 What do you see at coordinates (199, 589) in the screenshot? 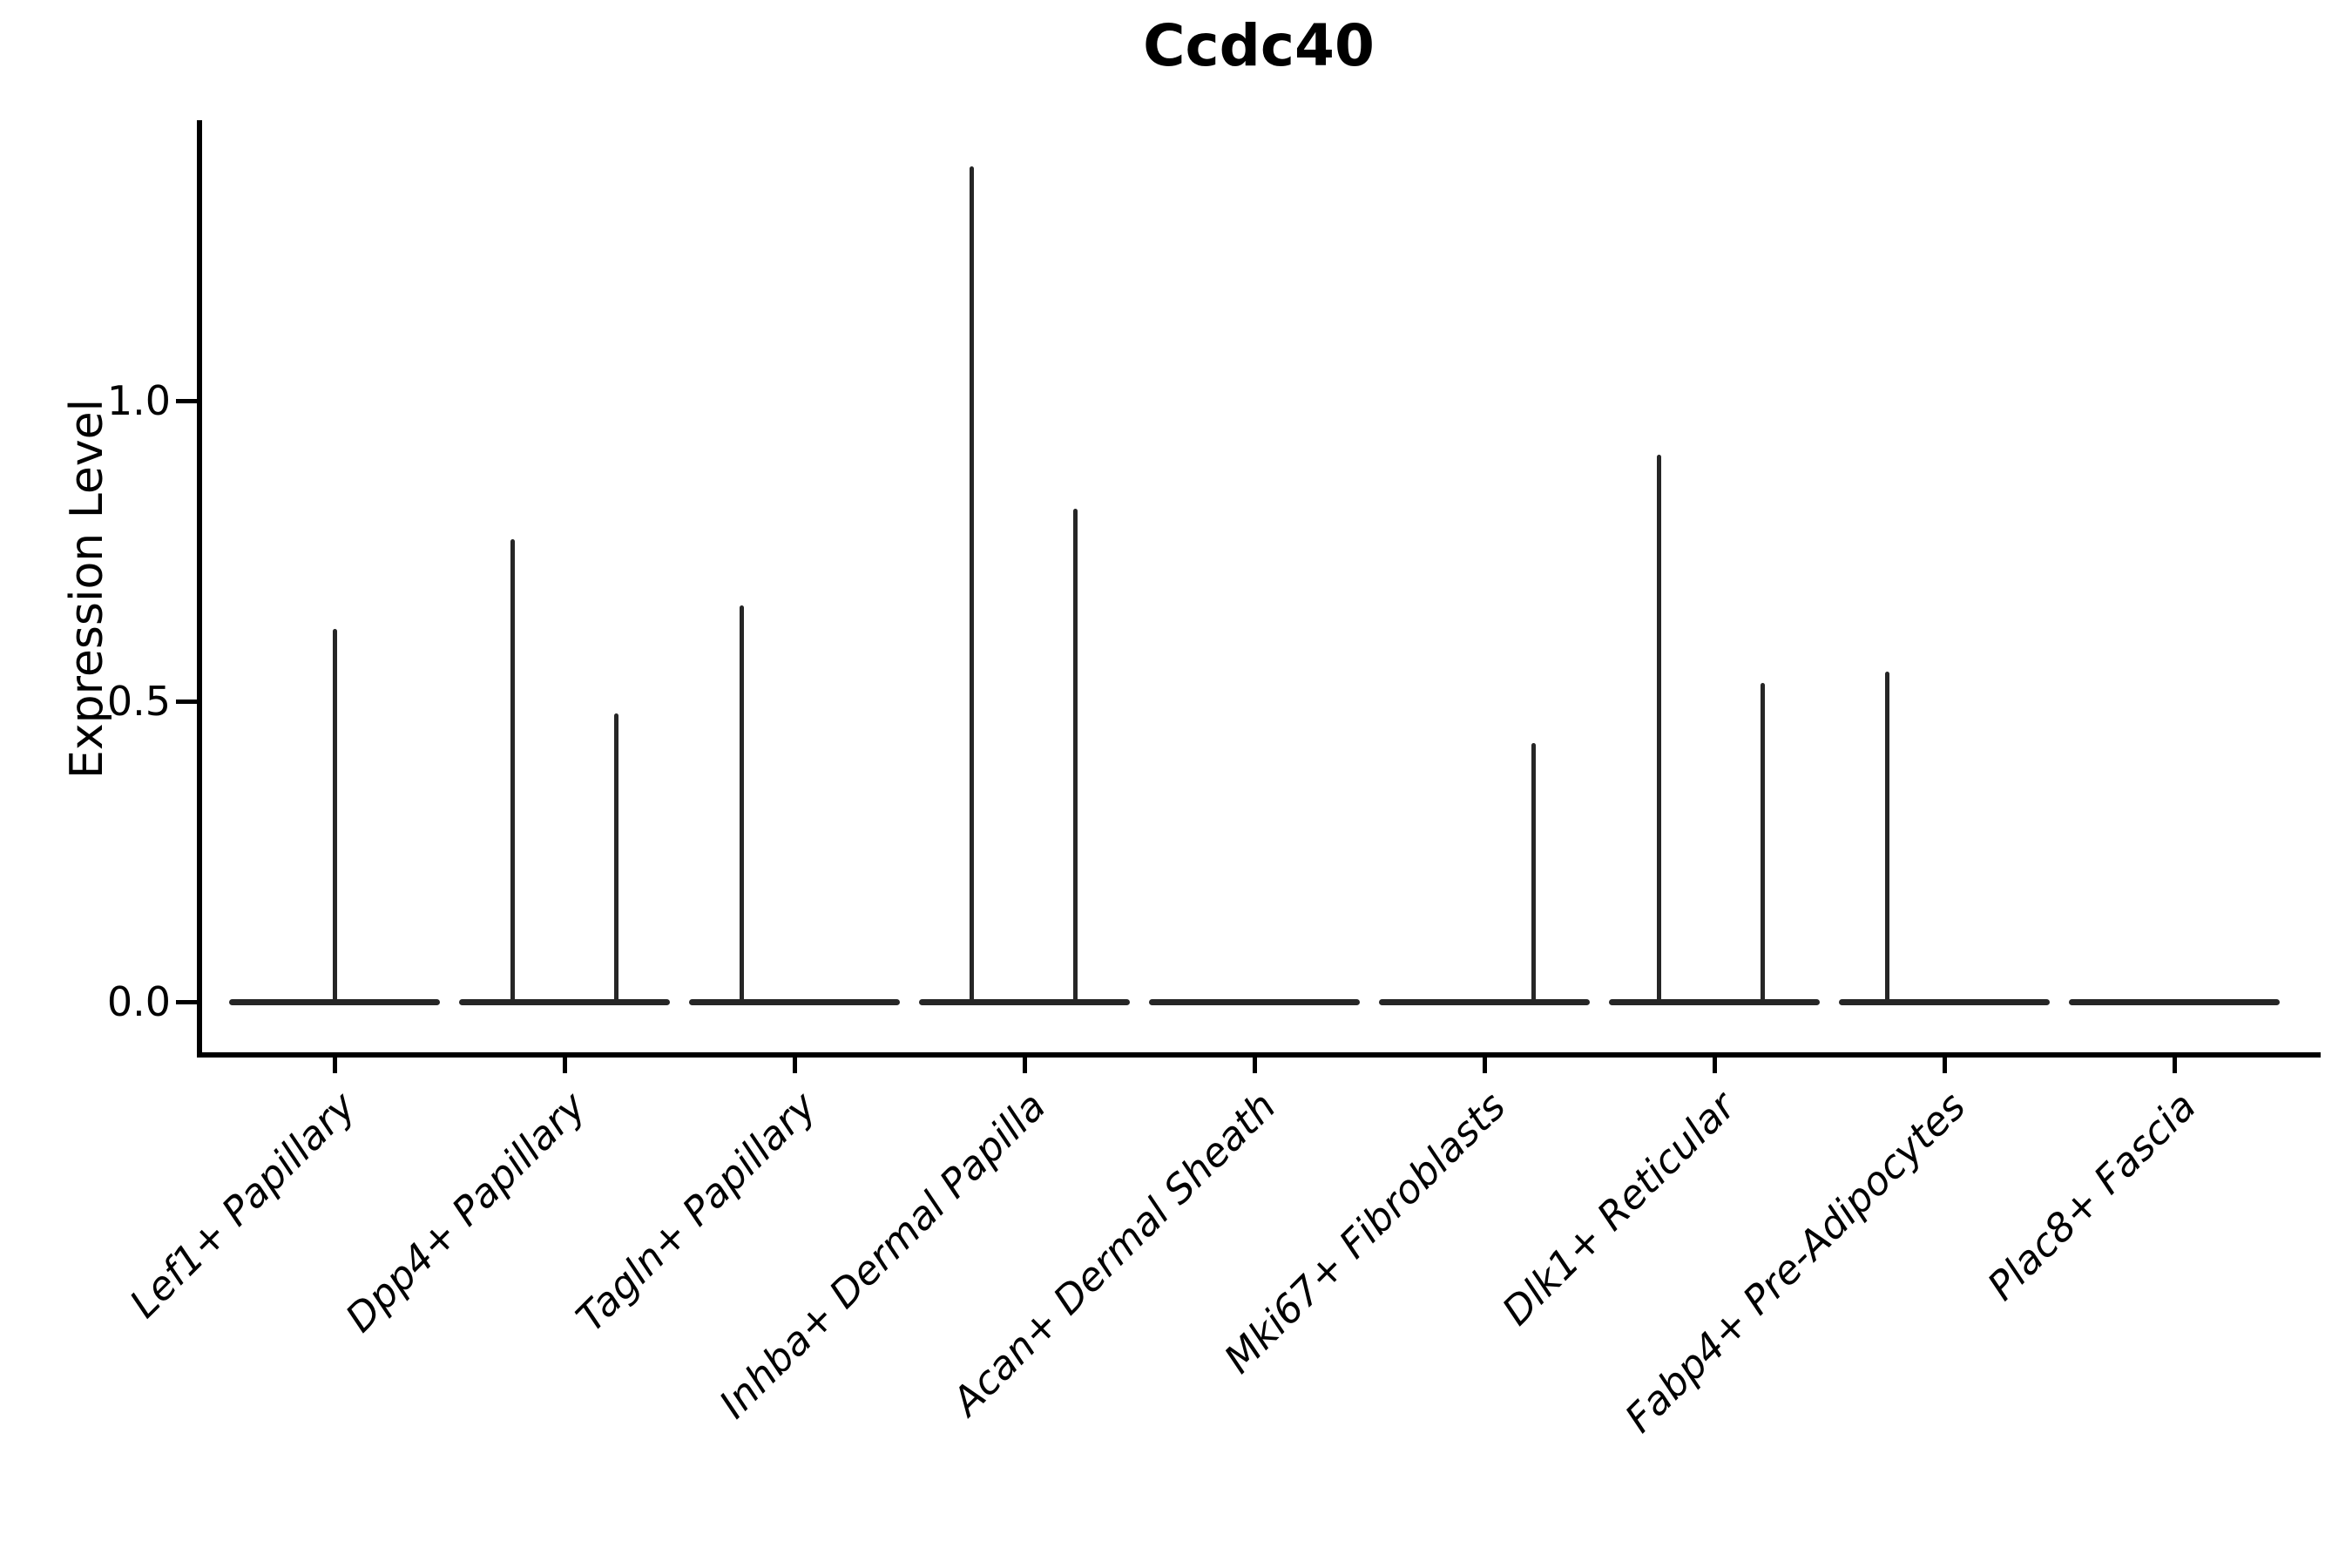
I see `y-axis-spine` at bounding box center [199, 589].